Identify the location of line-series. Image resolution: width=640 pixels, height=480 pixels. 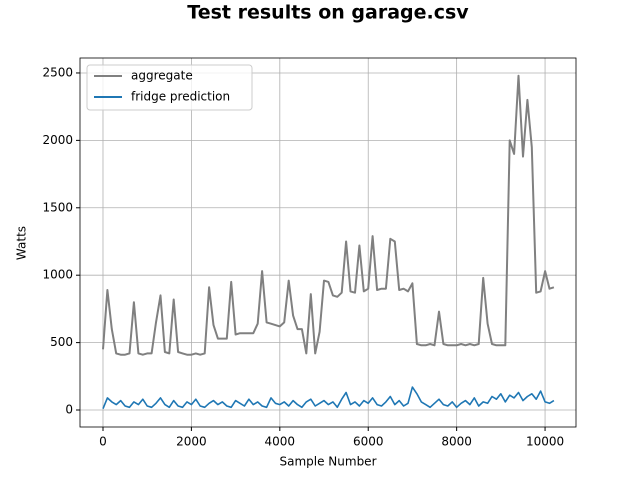
(328, 398).